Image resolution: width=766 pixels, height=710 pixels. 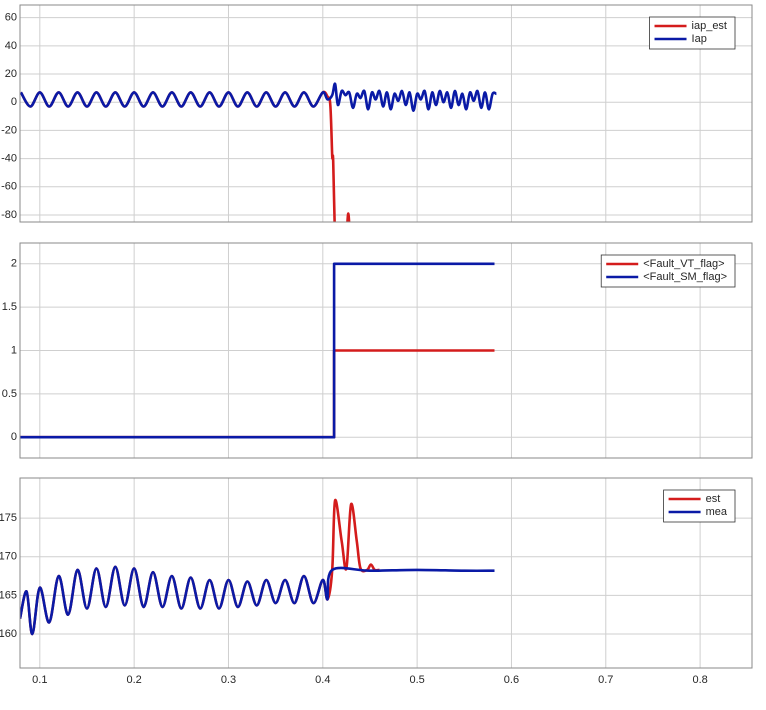 What do you see at coordinates (699, 39) in the screenshot?
I see `legend-label: Iap` at bounding box center [699, 39].